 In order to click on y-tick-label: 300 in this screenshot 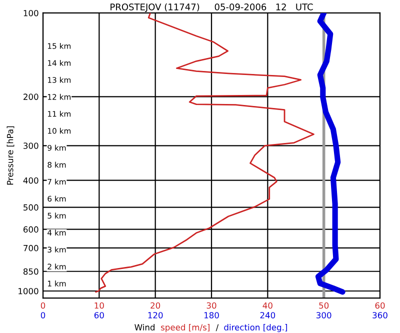, I will do `click(31, 145)`.